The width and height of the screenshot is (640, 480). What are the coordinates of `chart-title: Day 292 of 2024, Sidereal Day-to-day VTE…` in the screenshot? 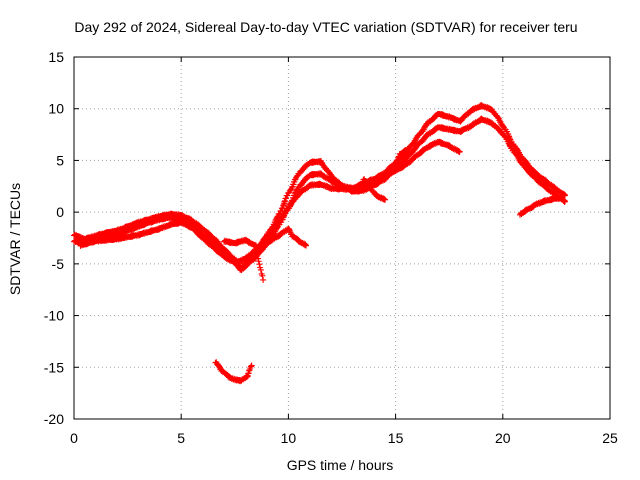 It's located at (325, 27).